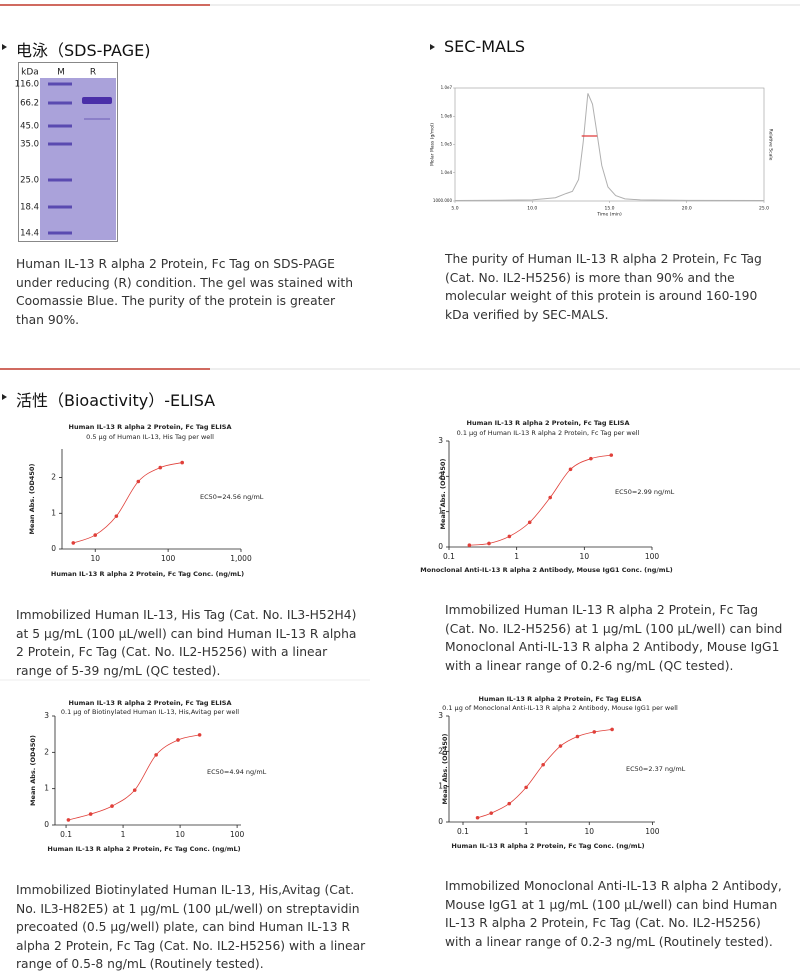 Image resolution: width=800 pixels, height=975 pixels. Describe the element at coordinates (440, 715) in the screenshot. I see `y-tick-label: 3` at that location.